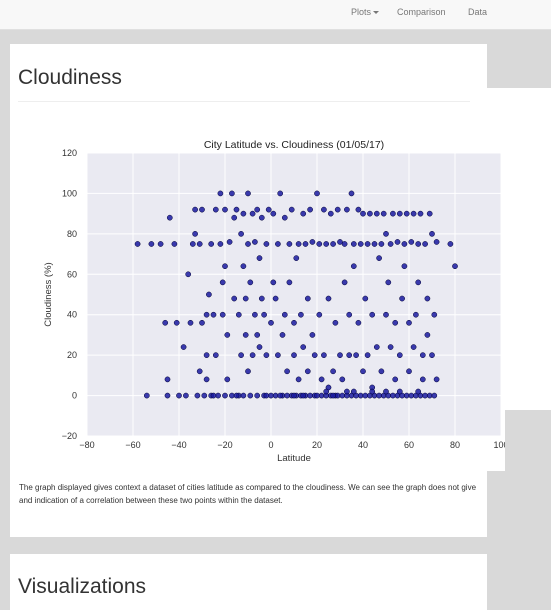 This screenshot has width=551, height=610. Describe the element at coordinates (69, 193) in the screenshot. I see `y-tick-label: 100` at that location.